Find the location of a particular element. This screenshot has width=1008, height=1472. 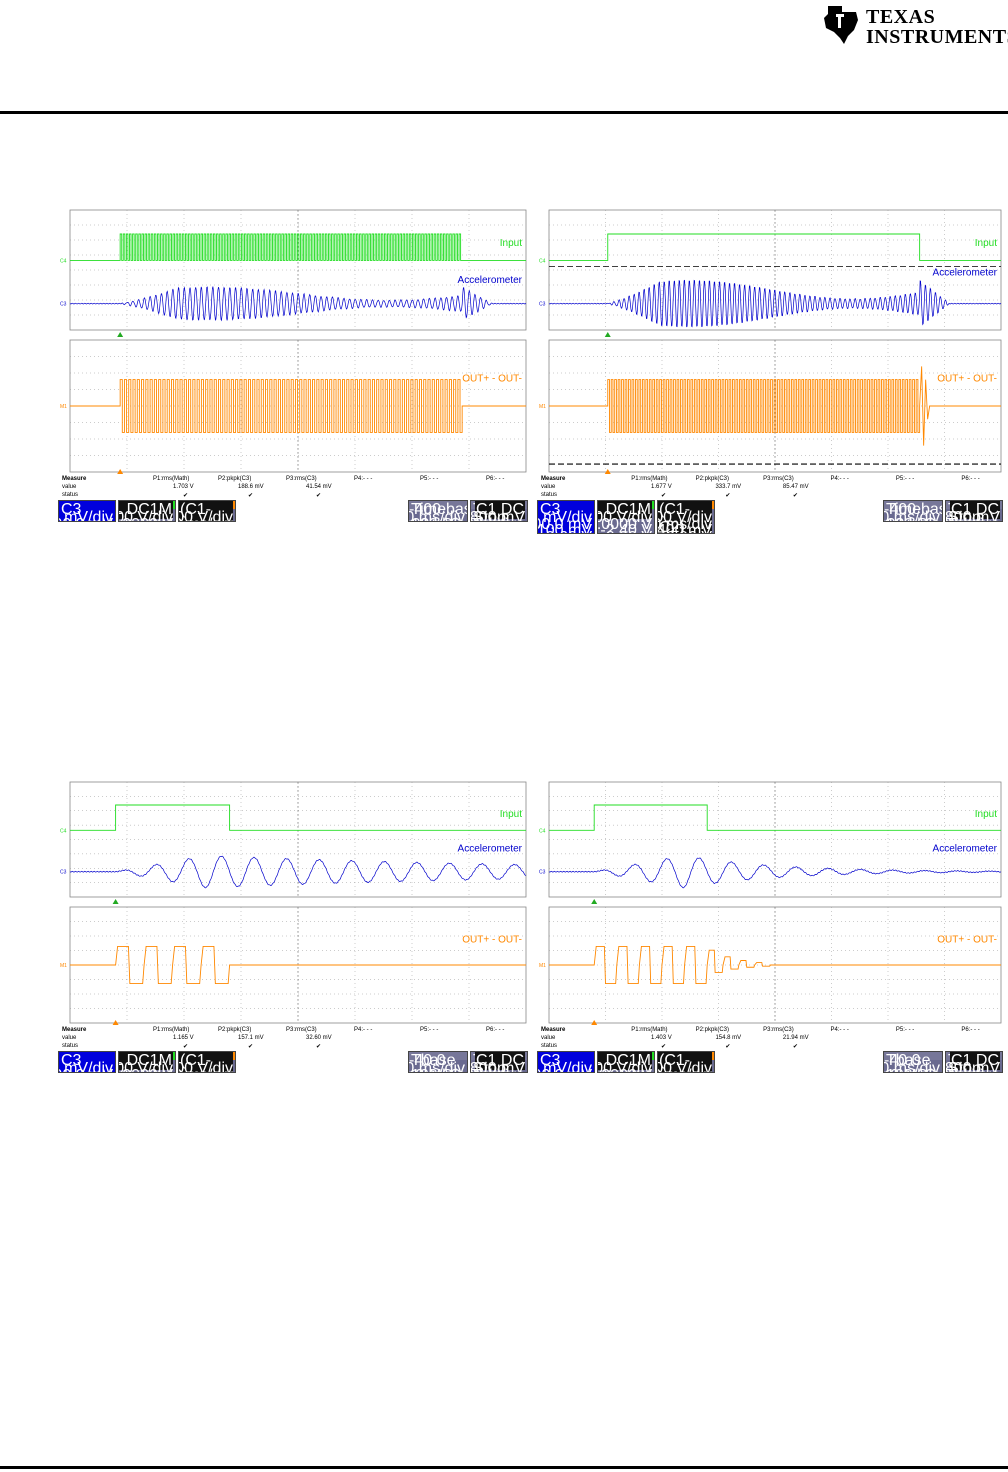

box-row-value: 2.0000 V is located at coordinates (146, 519).